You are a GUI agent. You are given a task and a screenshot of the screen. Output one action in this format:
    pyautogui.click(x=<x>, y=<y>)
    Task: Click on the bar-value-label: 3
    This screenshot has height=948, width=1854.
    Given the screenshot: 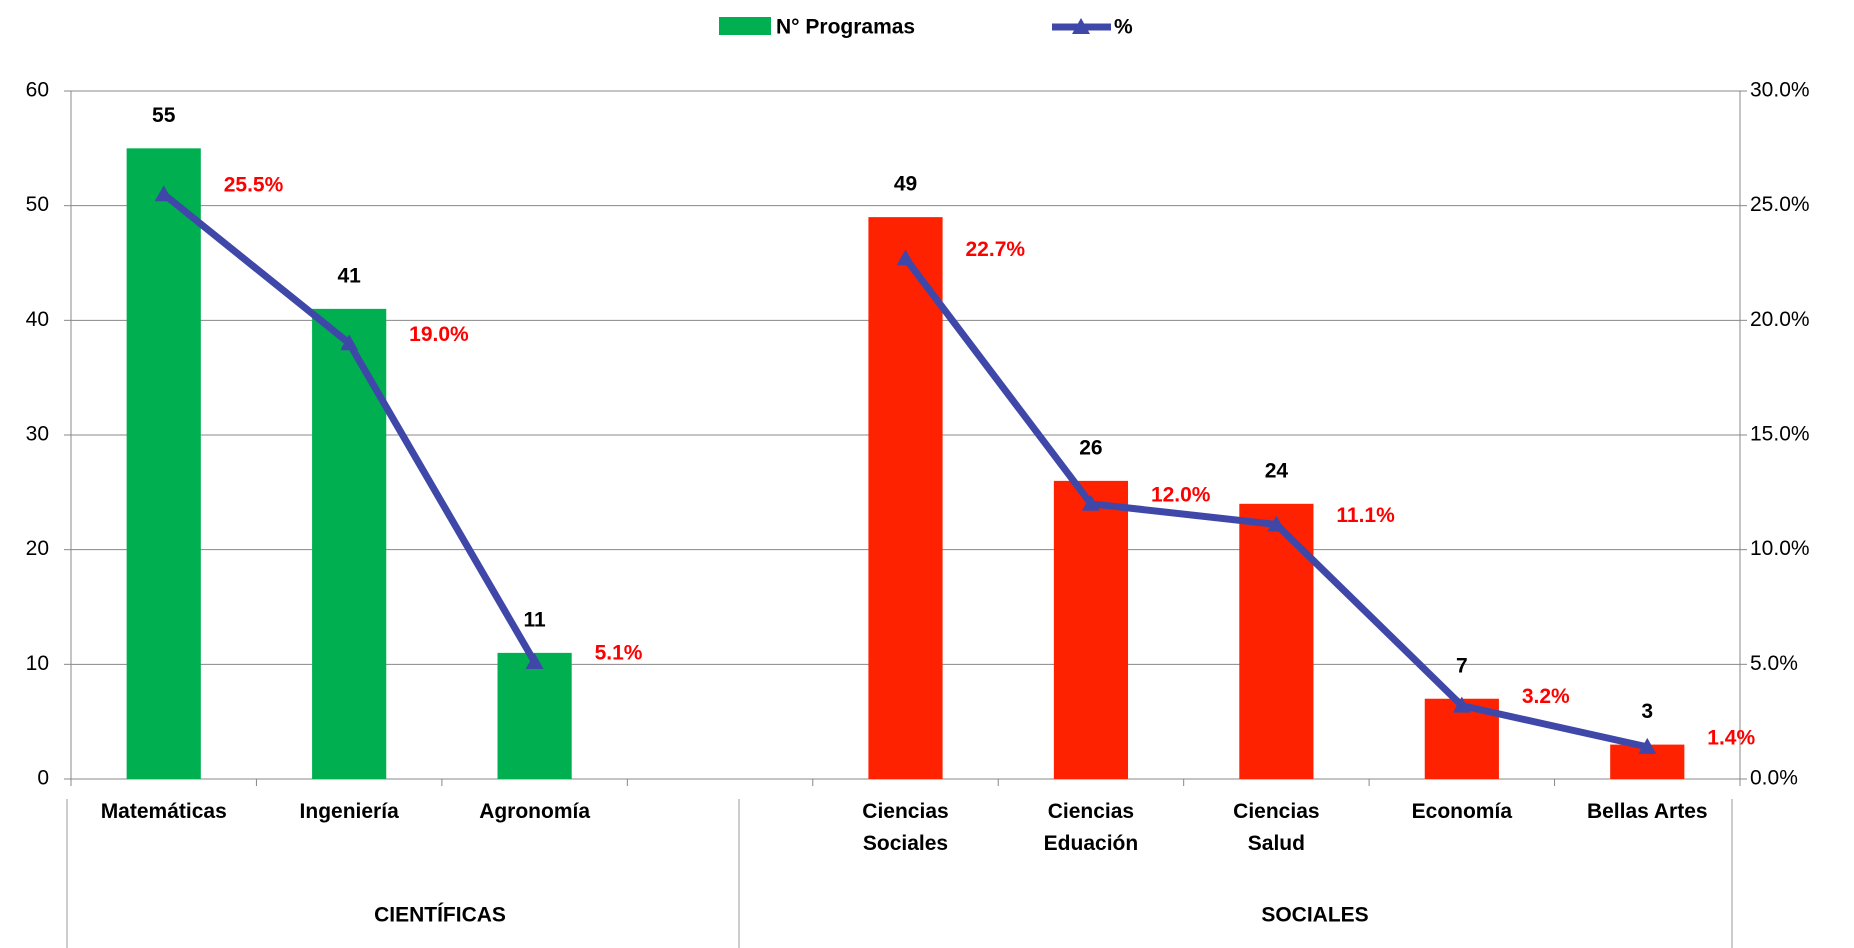 What is the action you would take?
    pyautogui.click(x=1647, y=711)
    